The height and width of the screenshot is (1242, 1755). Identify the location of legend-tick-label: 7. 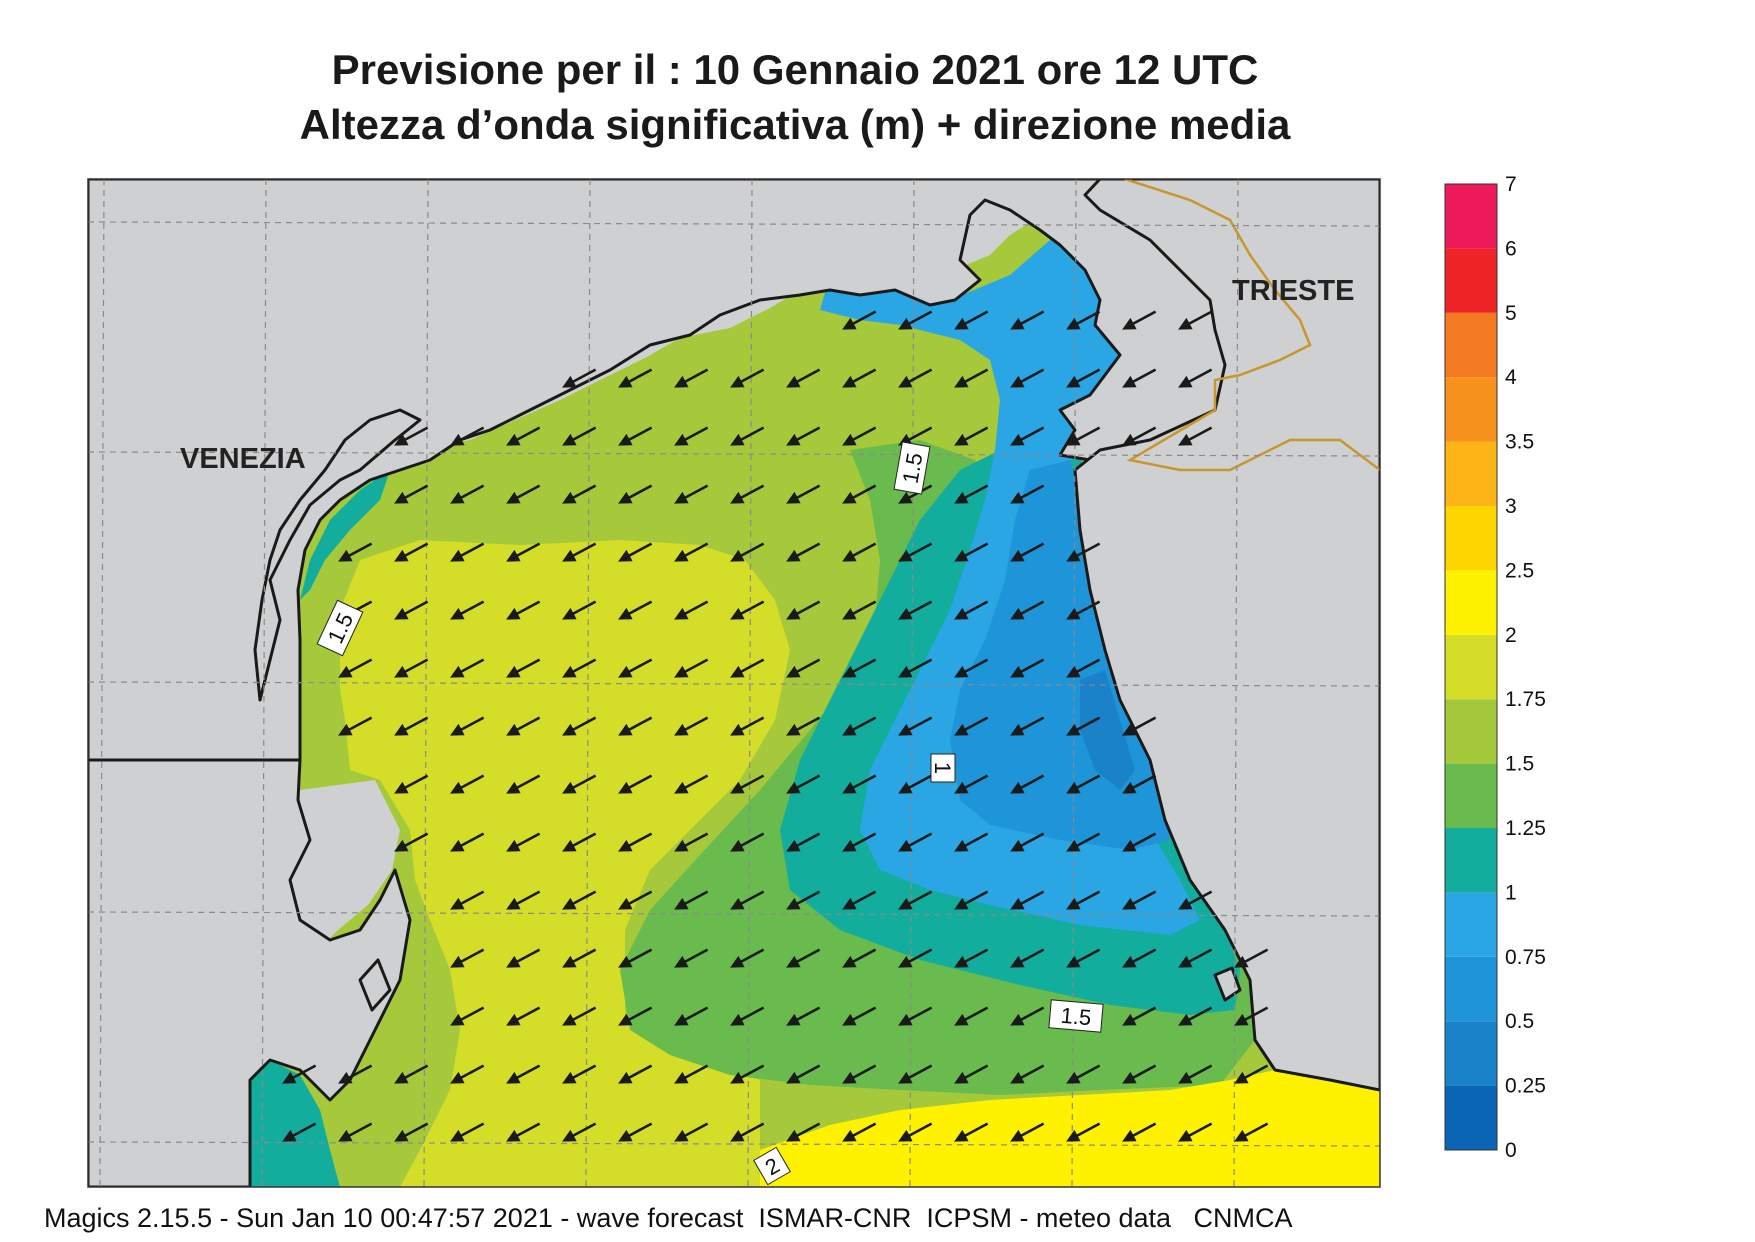
(1511, 184).